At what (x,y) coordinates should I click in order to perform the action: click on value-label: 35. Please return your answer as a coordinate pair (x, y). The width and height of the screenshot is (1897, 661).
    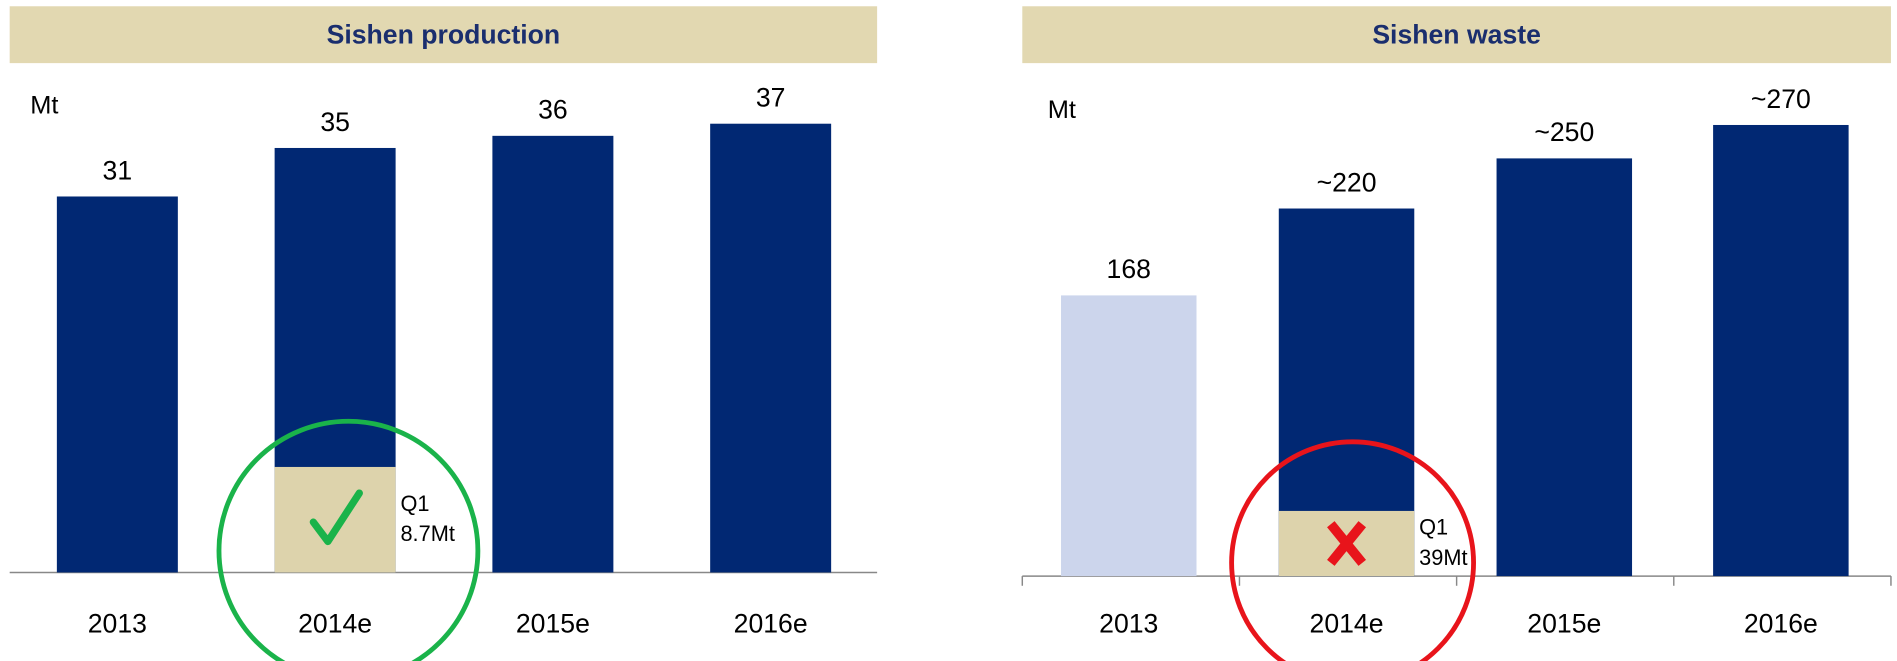
    Looking at the image, I should click on (335, 122).